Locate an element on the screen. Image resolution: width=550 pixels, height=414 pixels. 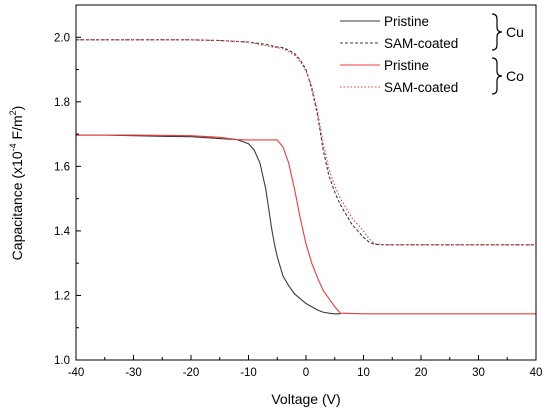
x-tick-label: 20 is located at coordinates (421, 373).